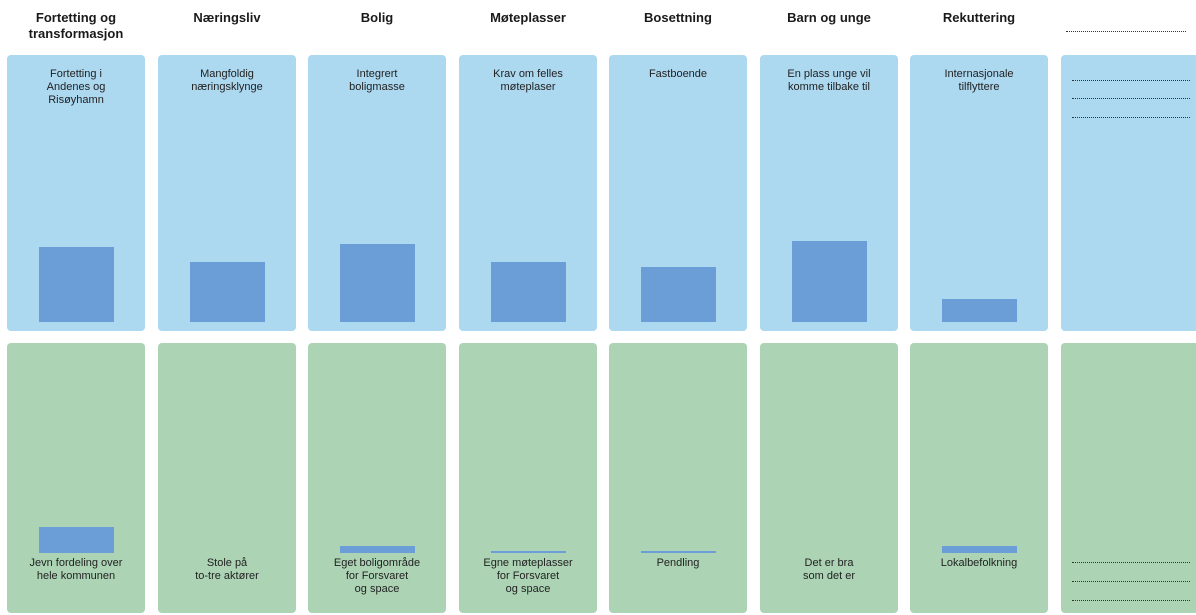  Describe the element at coordinates (829, 17) in the screenshot. I see `column-header: Barn og unge` at that location.